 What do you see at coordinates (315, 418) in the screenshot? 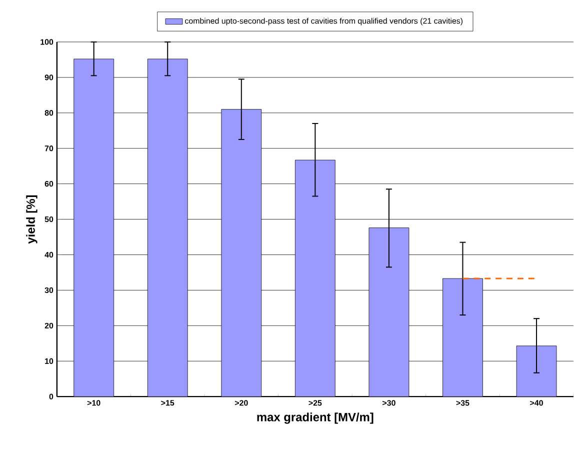
I see `x-axis-title: max gradient [MV/m]` at bounding box center [315, 418].